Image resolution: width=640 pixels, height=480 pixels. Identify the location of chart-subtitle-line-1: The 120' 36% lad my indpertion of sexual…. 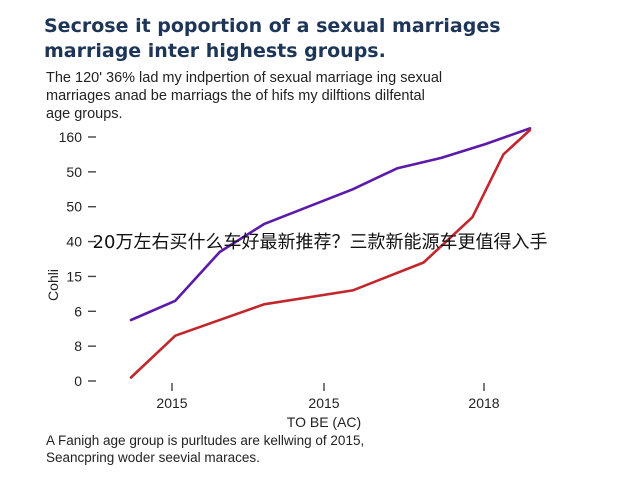
(244, 78).